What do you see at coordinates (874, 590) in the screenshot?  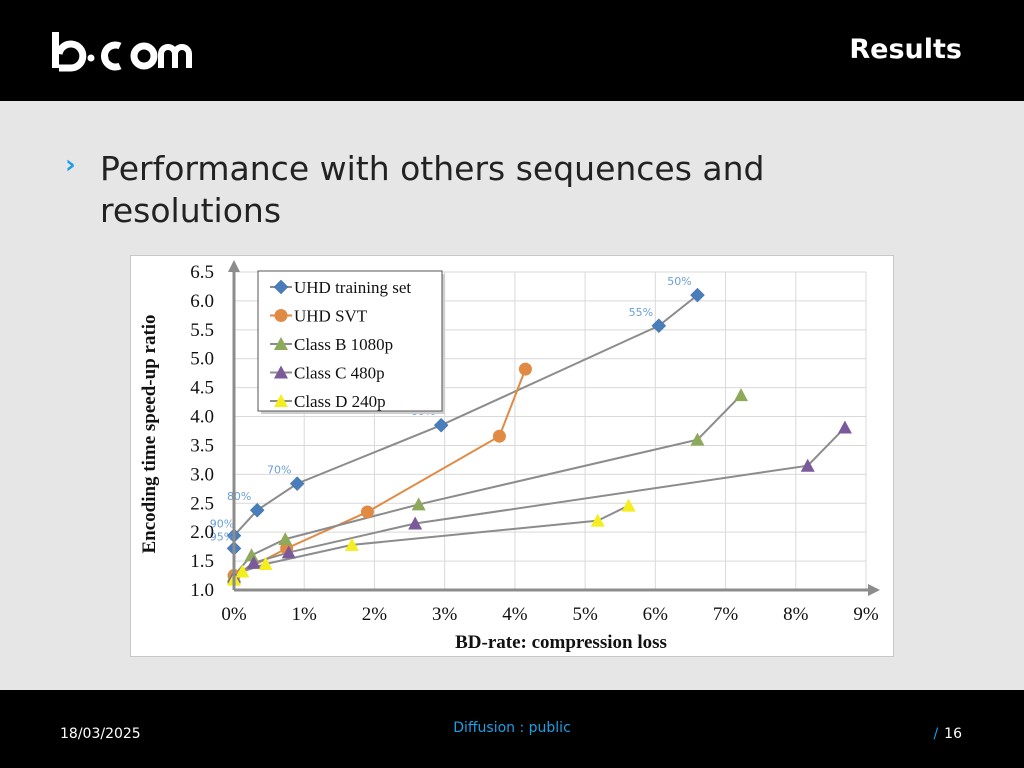 I see `x-axis-arrow` at bounding box center [874, 590].